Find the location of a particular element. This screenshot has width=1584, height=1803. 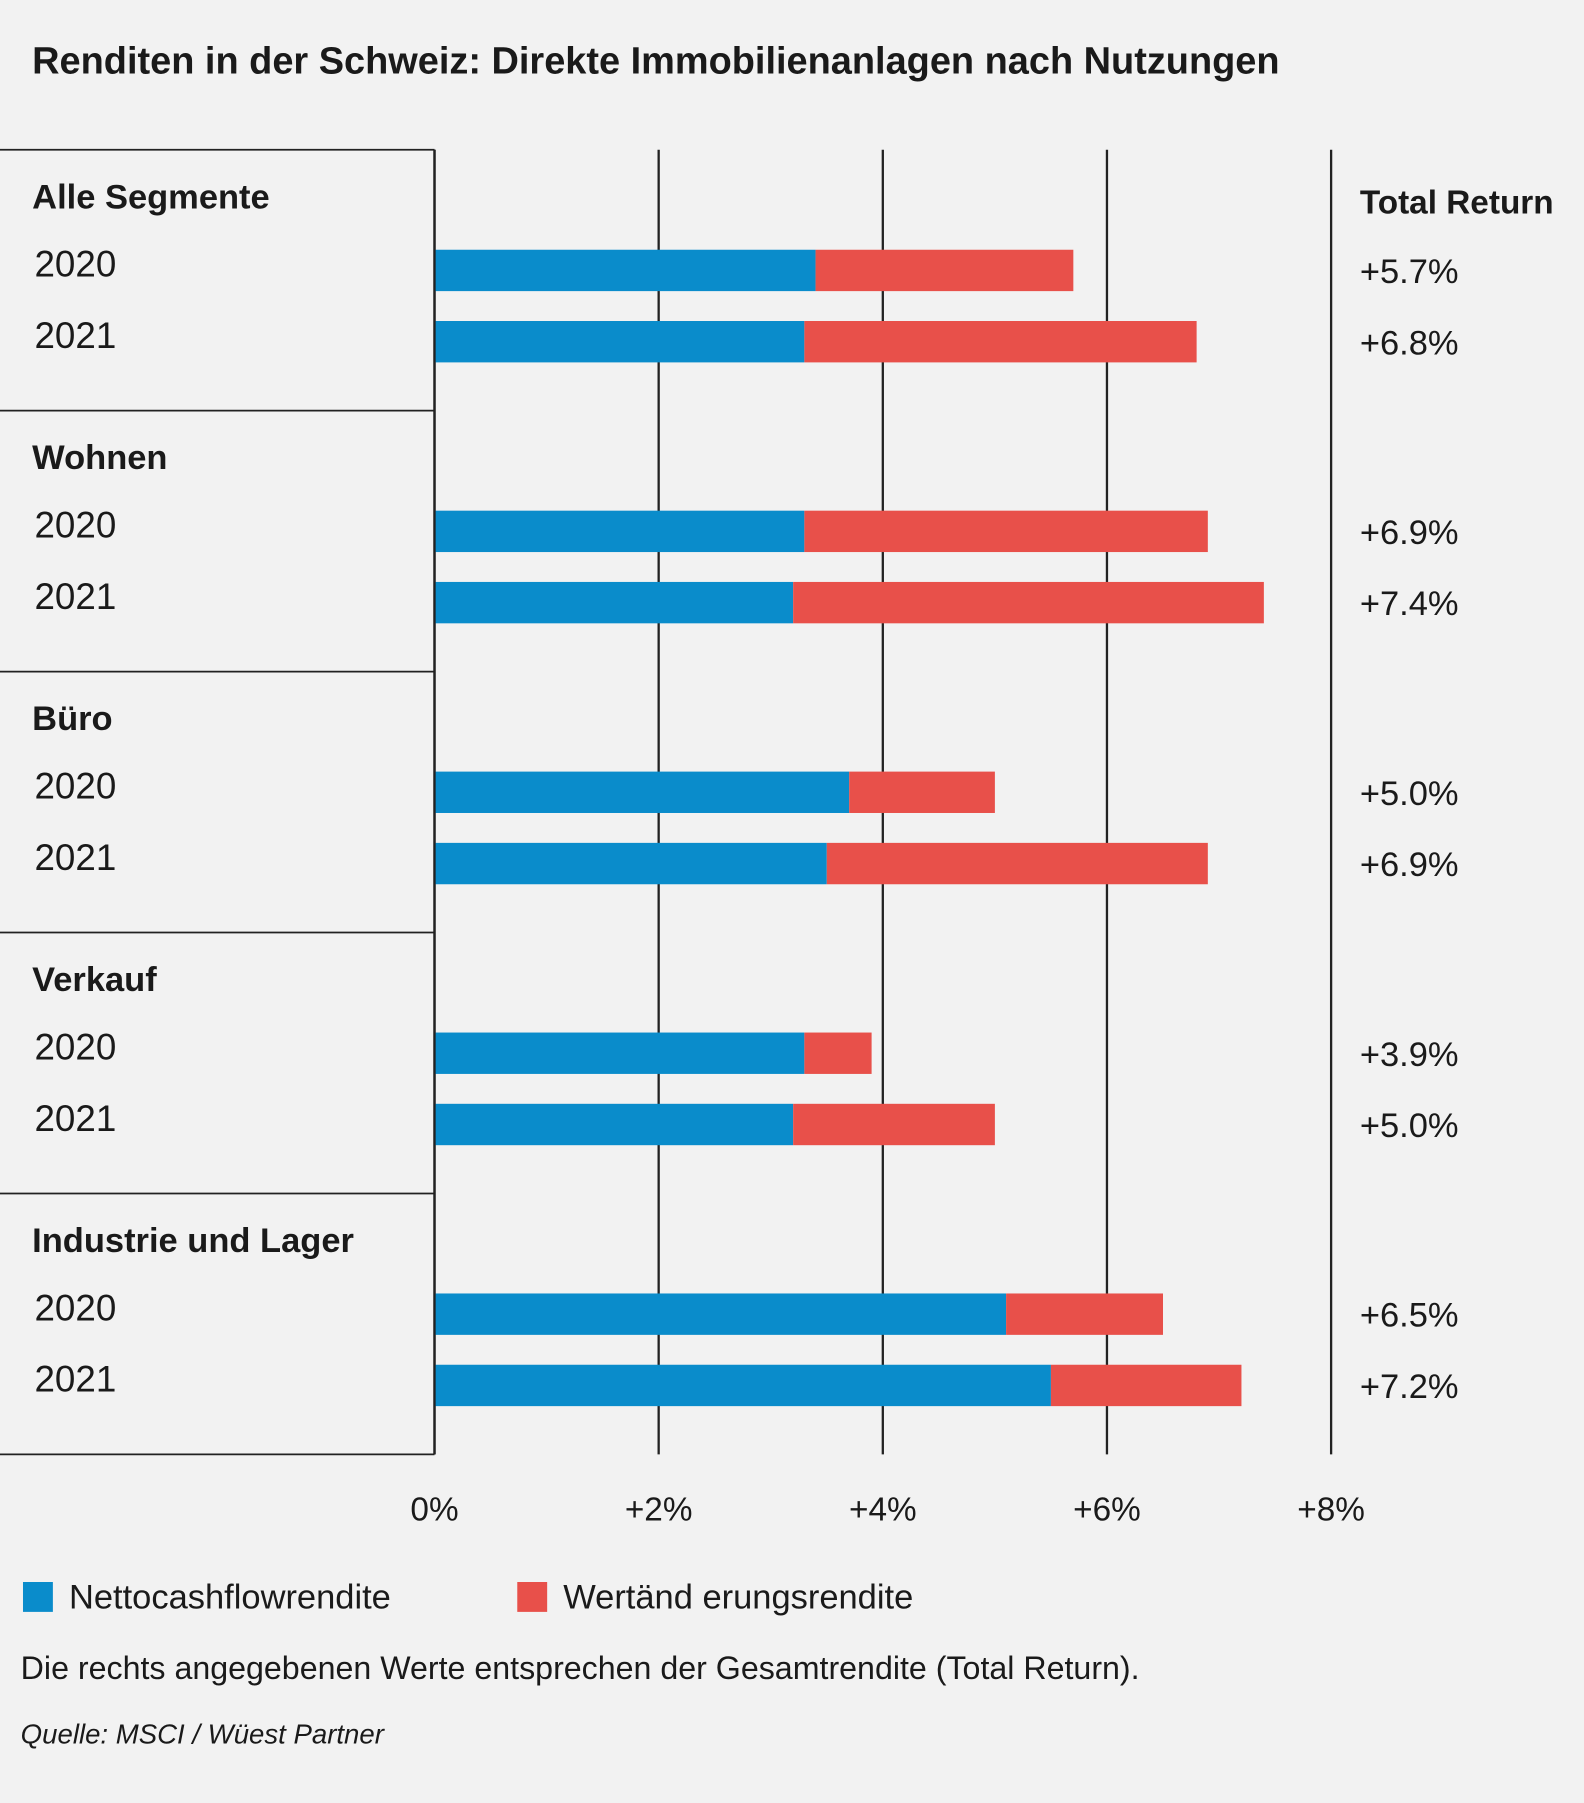

legend-label: Nettocashflowrendite is located at coordinates (230, 1597).